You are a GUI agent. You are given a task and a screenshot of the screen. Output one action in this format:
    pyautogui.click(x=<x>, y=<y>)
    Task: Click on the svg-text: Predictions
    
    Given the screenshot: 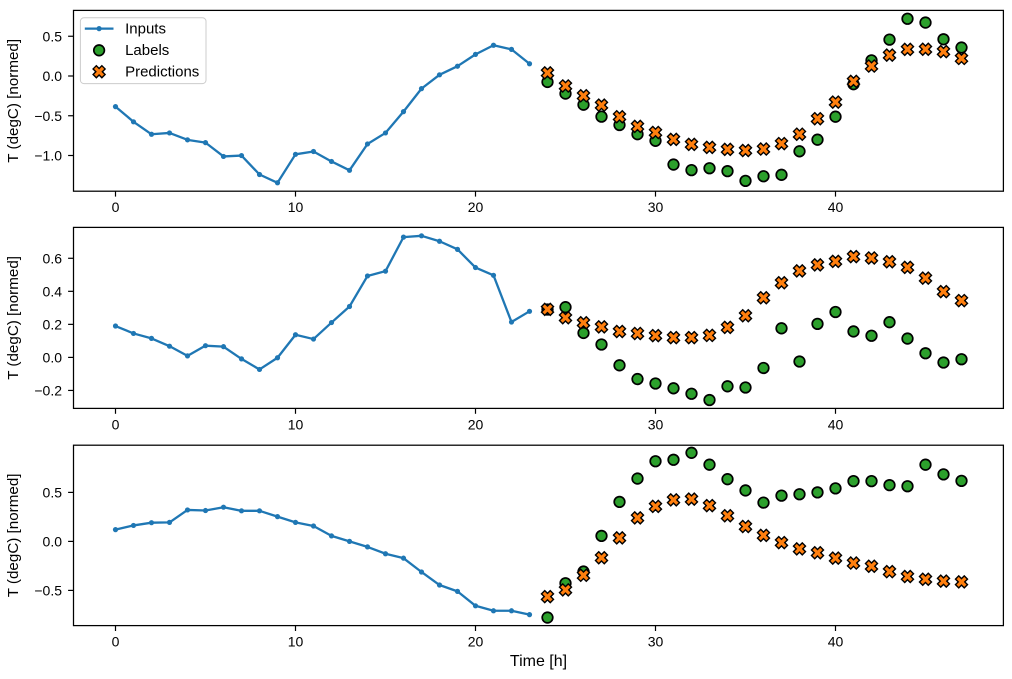 What is the action you would take?
    pyautogui.click(x=162, y=72)
    